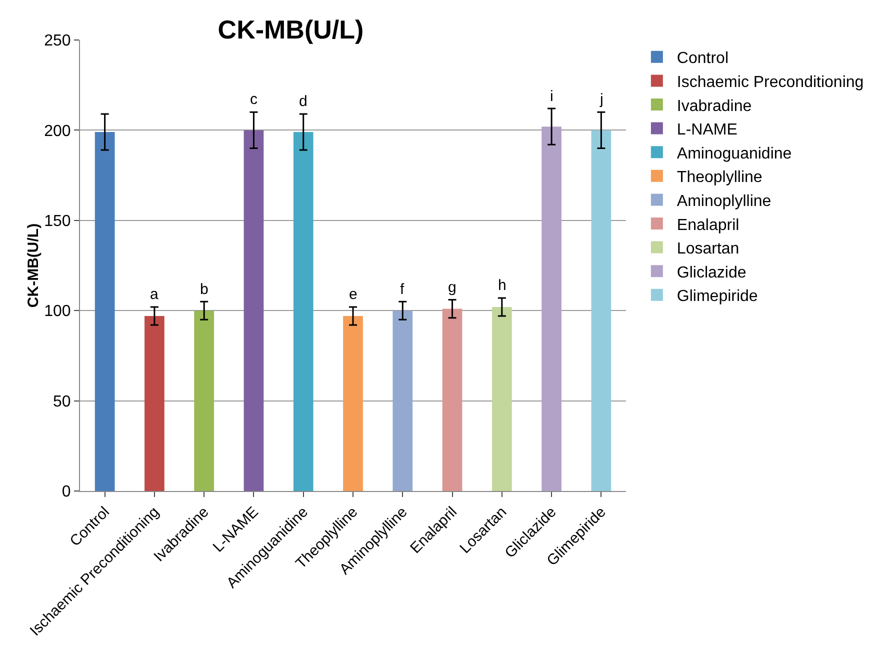  Describe the element at coordinates (57, 221) in the screenshot. I see `y-tick-label: 150` at that location.